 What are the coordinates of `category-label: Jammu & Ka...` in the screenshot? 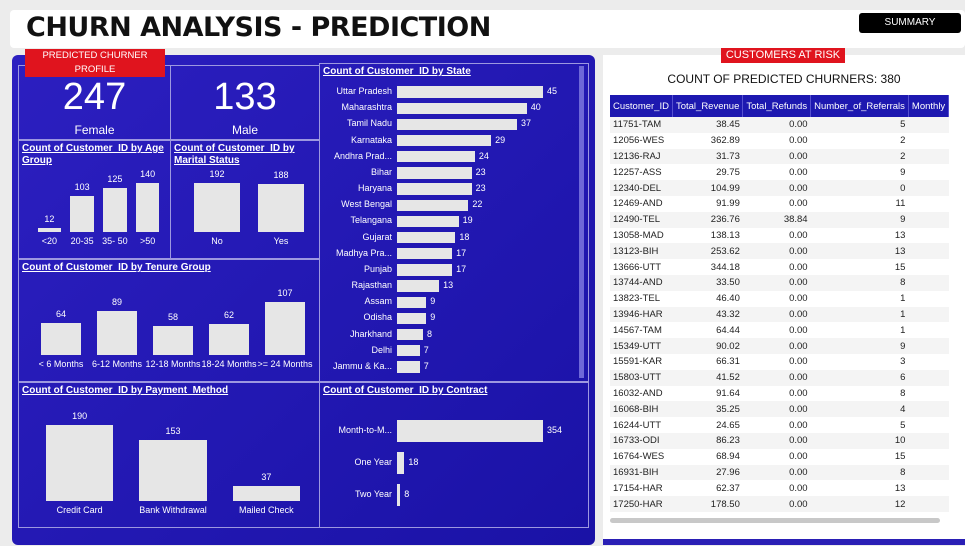 It's located at (362, 365).